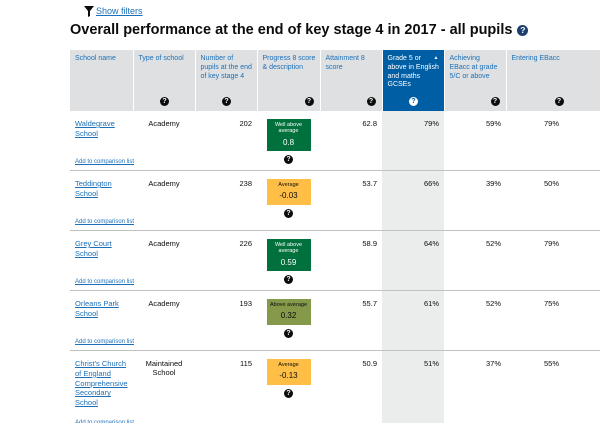 The height and width of the screenshot is (423, 600). Describe the element at coordinates (289, 80) in the screenshot. I see `col-header-progress-8: Progress 8 score & description ?` at that location.